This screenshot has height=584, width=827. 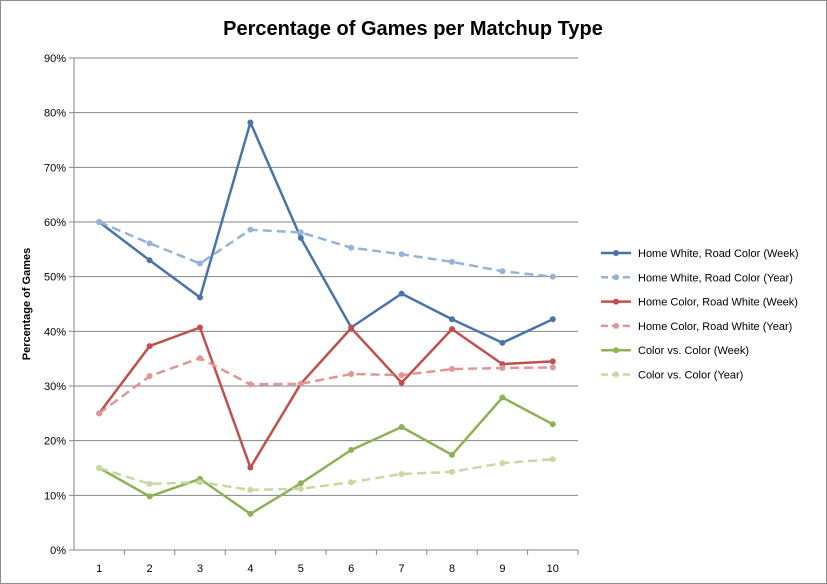 I want to click on legend-item: Color vs. Color (Week), so click(x=675, y=351).